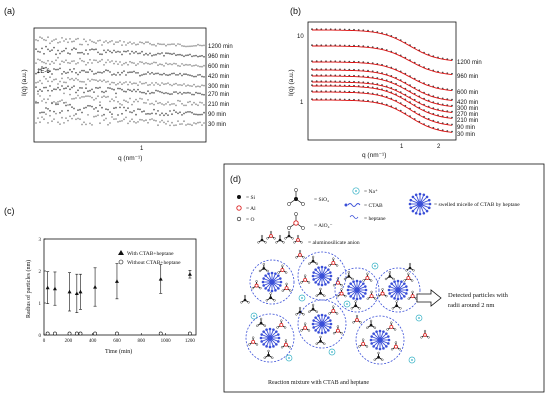 The height and width of the screenshot is (401, 550). What do you see at coordinates (154, 263) in the screenshot?
I see `legend-without-ctab: Without CTAB+heptane` at bounding box center [154, 263].